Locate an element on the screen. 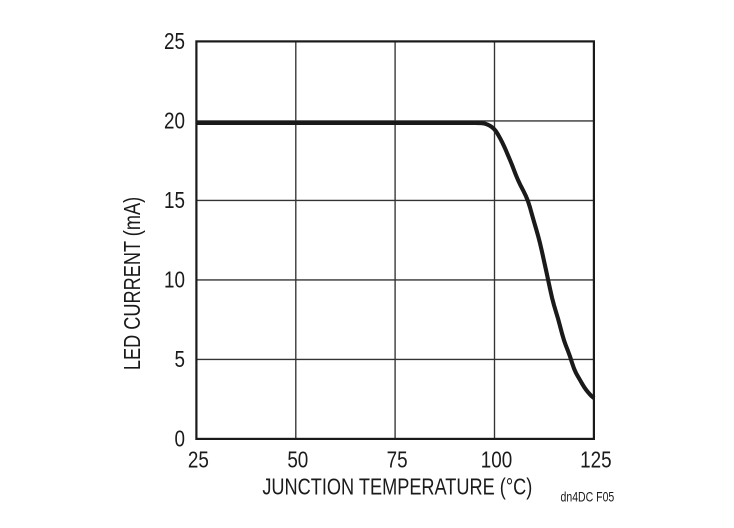 This screenshot has height=528, width=734. svg-text: 50 is located at coordinates (297, 460).